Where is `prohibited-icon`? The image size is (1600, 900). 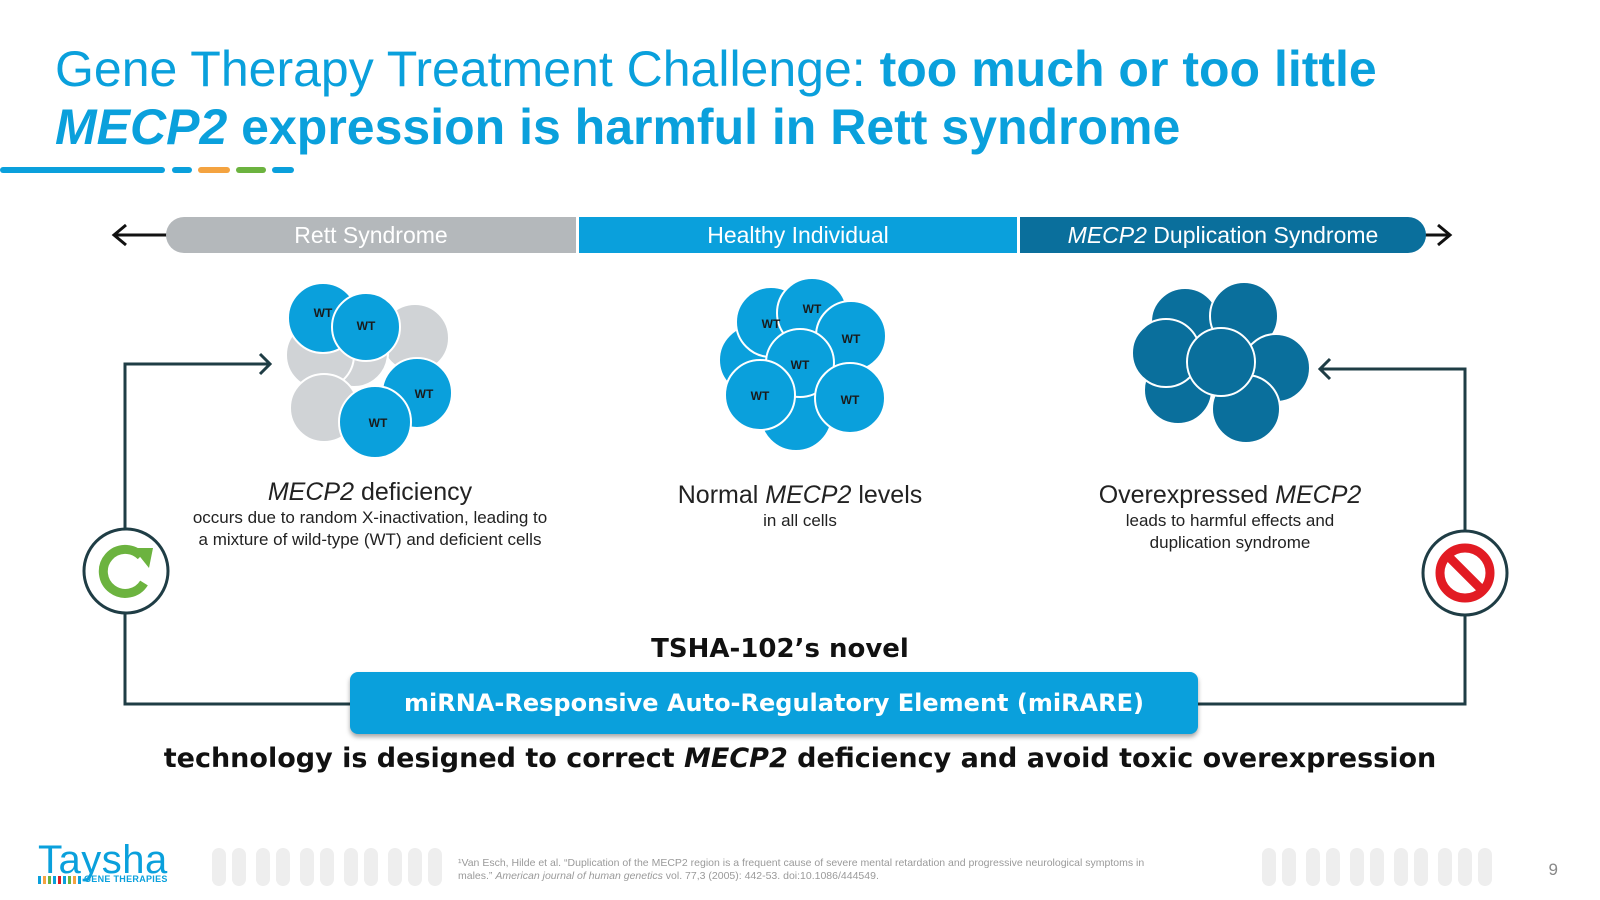
prohibited-icon is located at coordinates (1465, 573).